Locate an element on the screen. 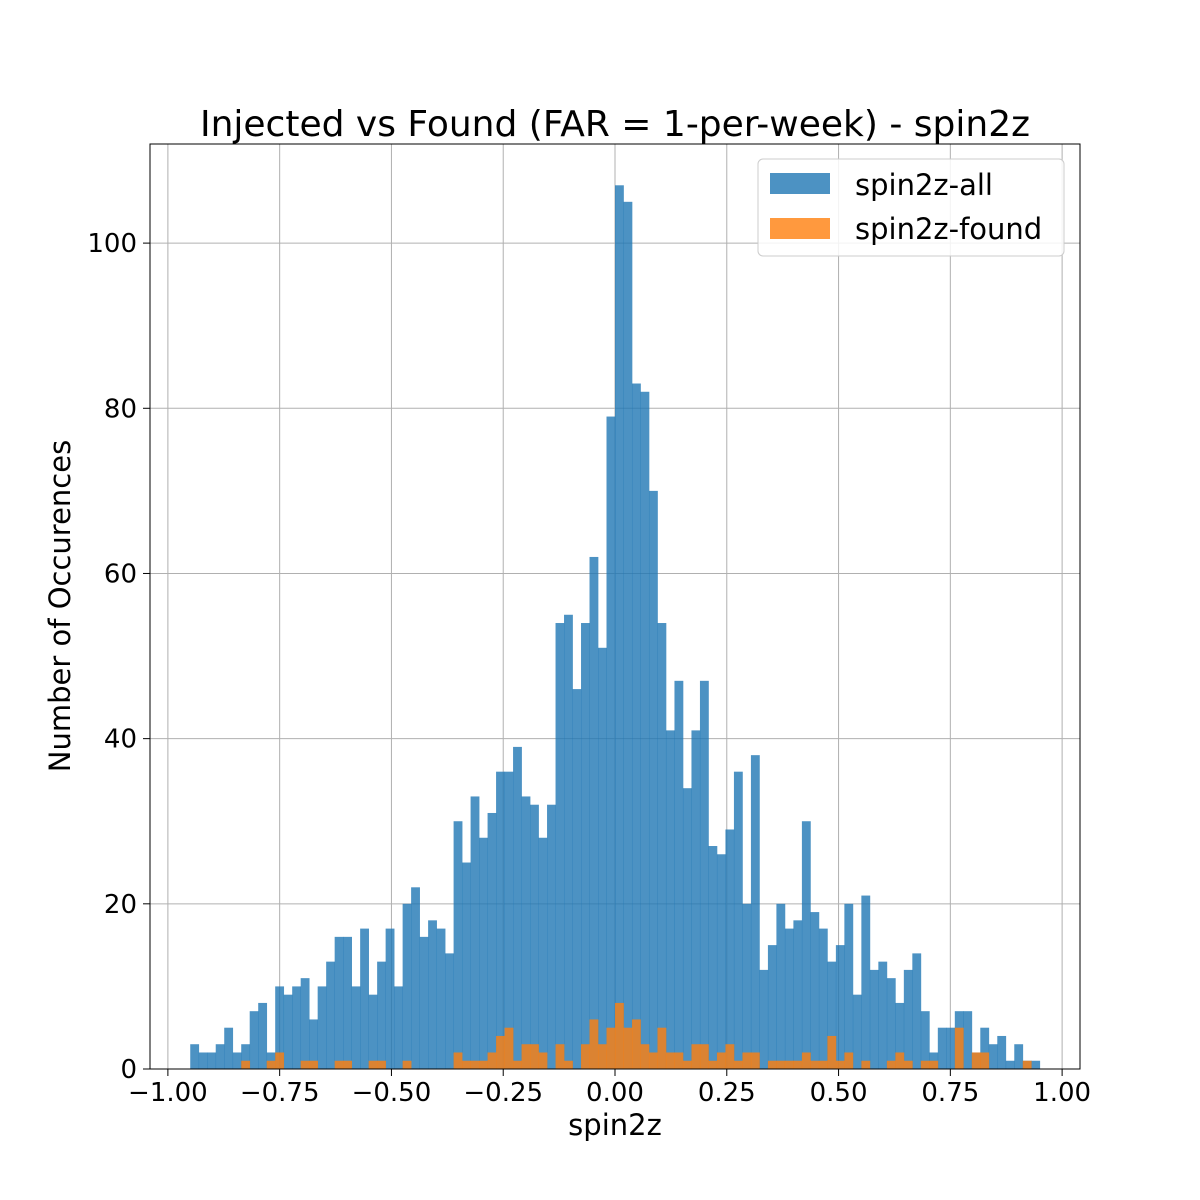 The width and height of the screenshot is (1200, 1200). legend-label-found: spin2z-found is located at coordinates (948, 229).